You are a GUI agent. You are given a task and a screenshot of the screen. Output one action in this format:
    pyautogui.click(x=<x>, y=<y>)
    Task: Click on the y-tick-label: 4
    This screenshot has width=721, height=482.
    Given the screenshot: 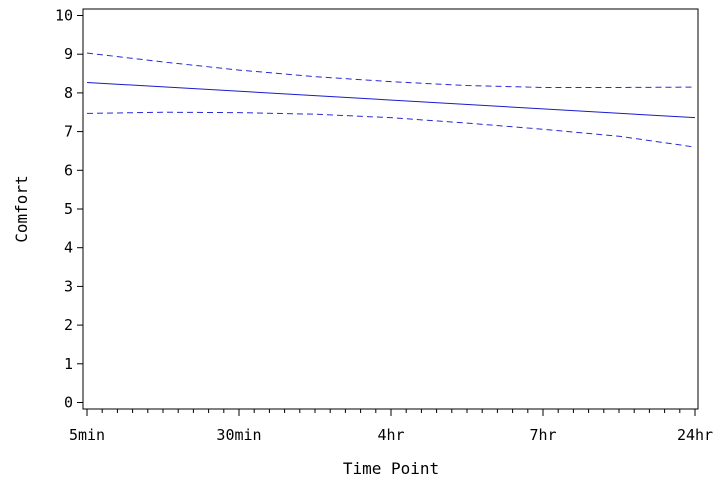 What is the action you would take?
    pyautogui.click(x=68, y=248)
    